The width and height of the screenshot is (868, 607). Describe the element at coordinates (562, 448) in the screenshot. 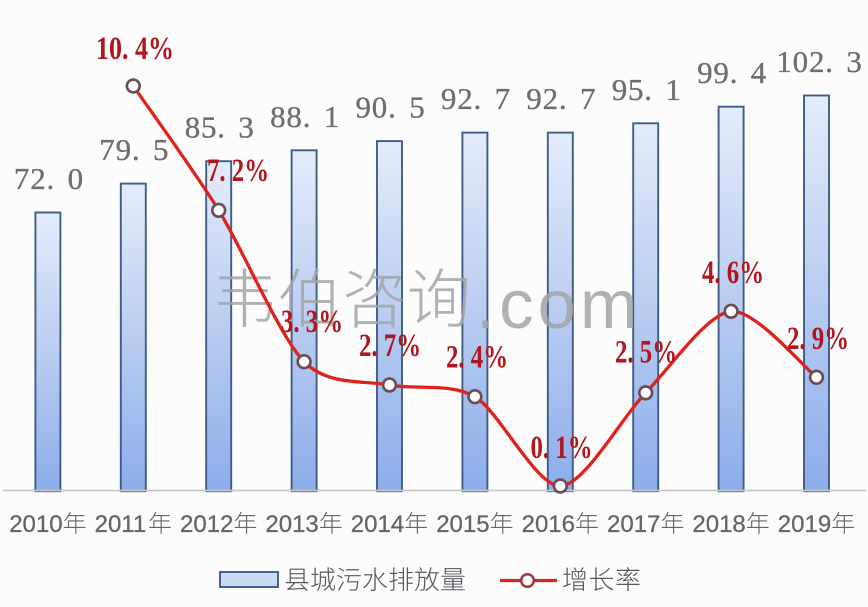

I see `svg-text: 0. 1%` at that location.